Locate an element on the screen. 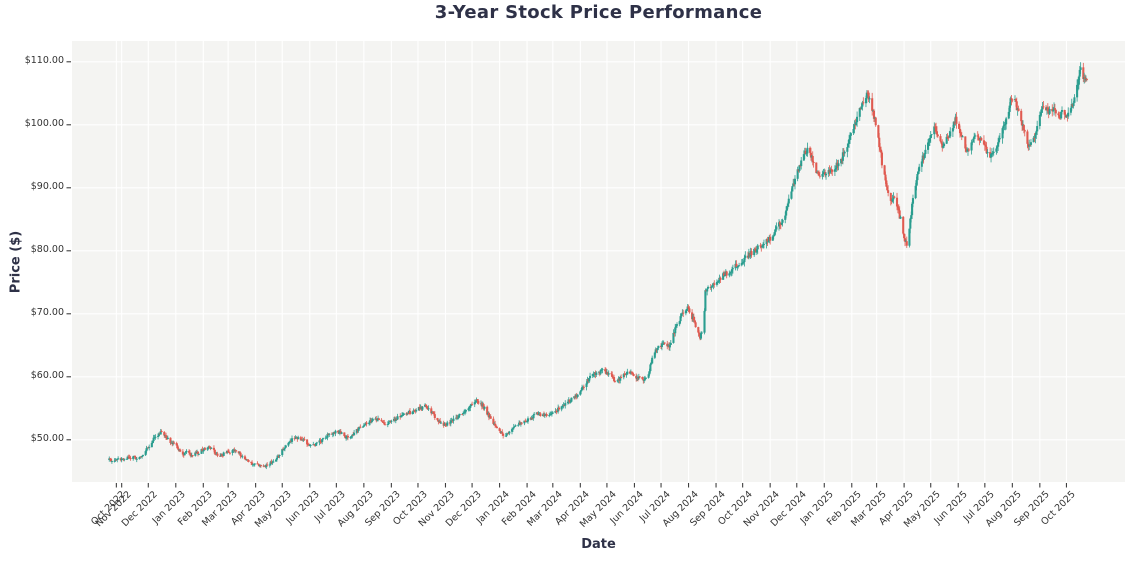  y-tick-label: $60.00 is located at coordinates (47, 376).